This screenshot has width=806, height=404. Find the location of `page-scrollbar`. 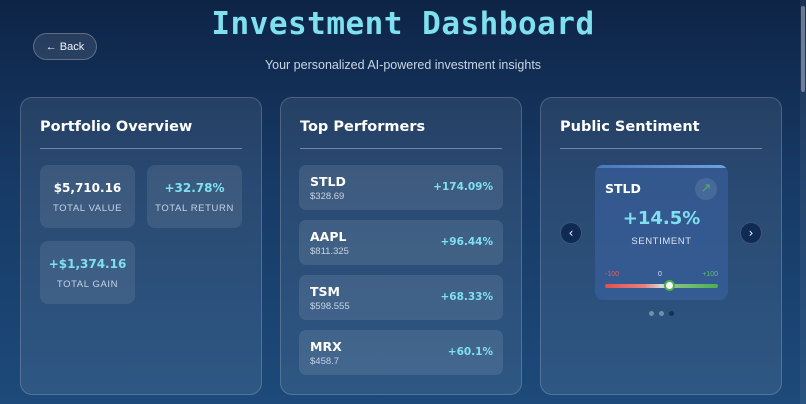

page-scrollbar is located at coordinates (803, 202).